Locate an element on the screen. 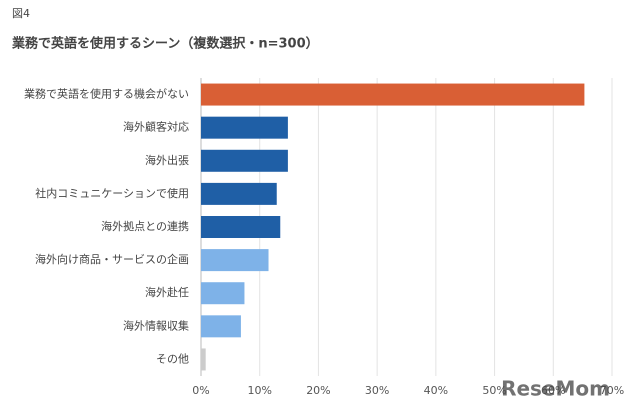 The image size is (640, 413). y-tick-label: 業務で英語を使用する機会がない is located at coordinates (106, 94).